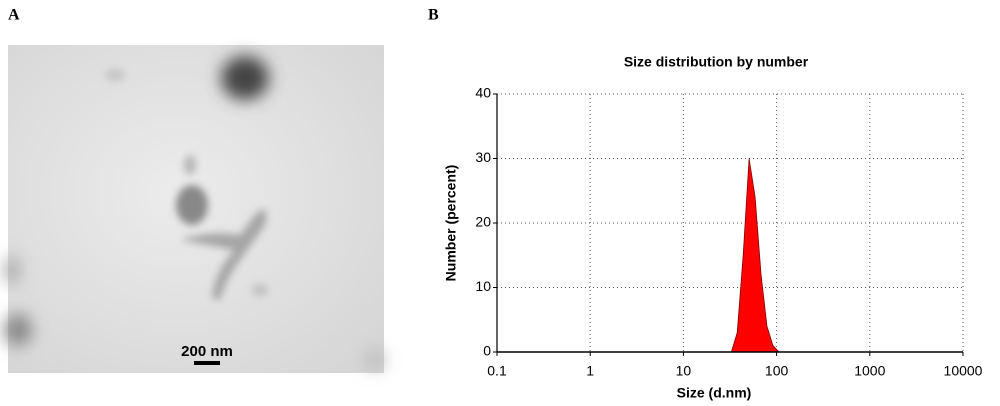 The image size is (1000, 406). Describe the element at coordinates (433, 15) in the screenshot. I see `panel-label: B` at that location.